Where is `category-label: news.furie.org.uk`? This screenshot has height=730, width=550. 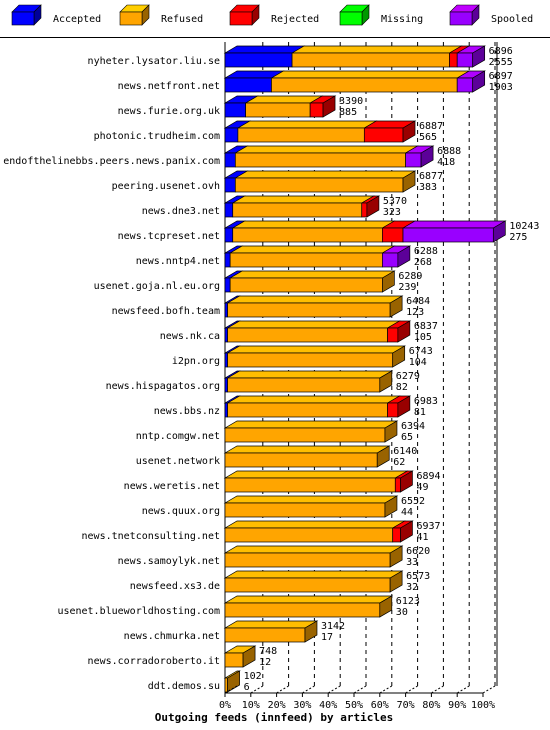
category-label: news.furie.org.uk is located at coordinates (169, 111).